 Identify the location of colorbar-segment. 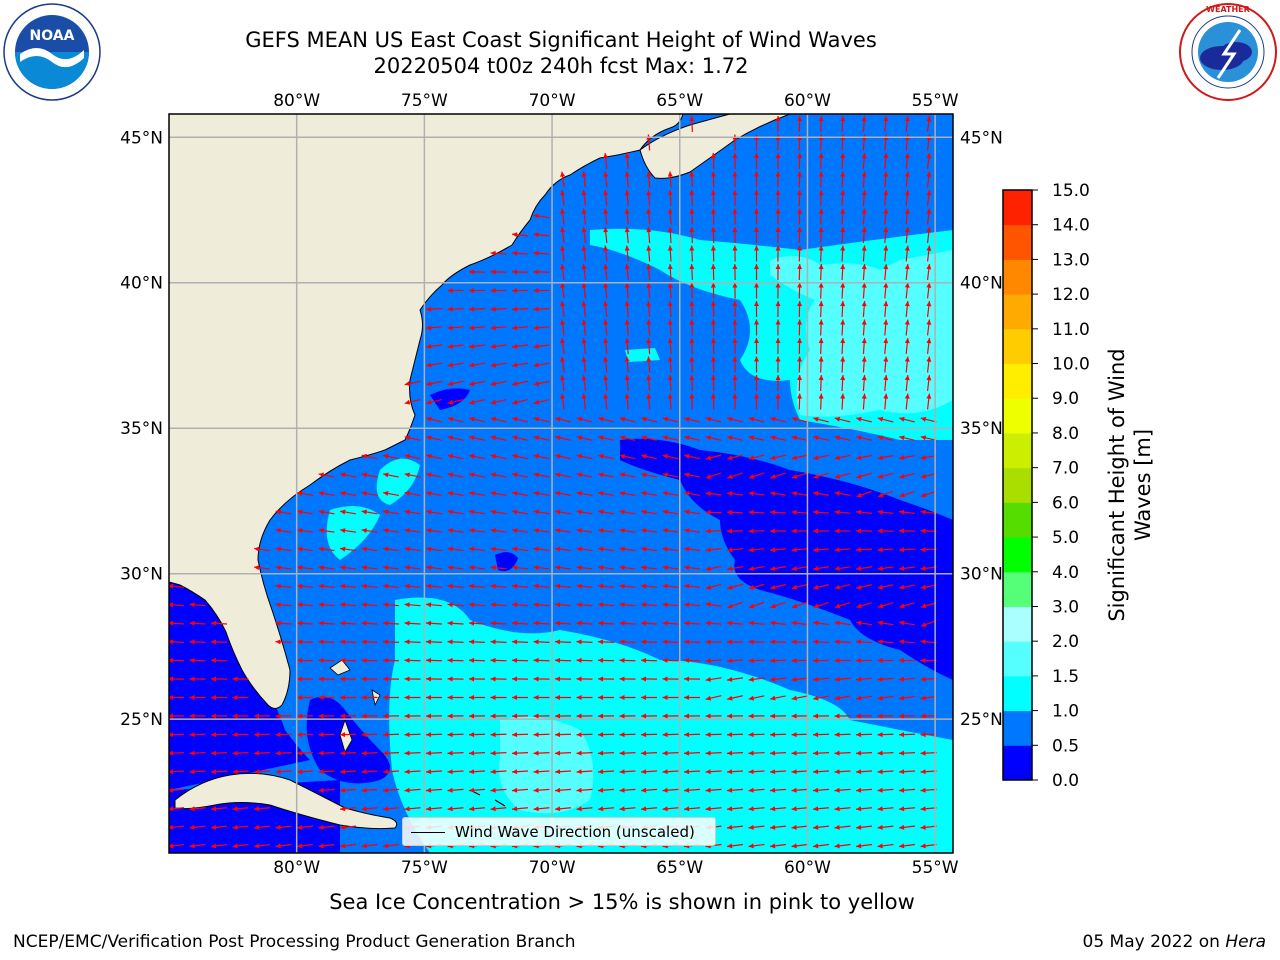
(1017, 589).